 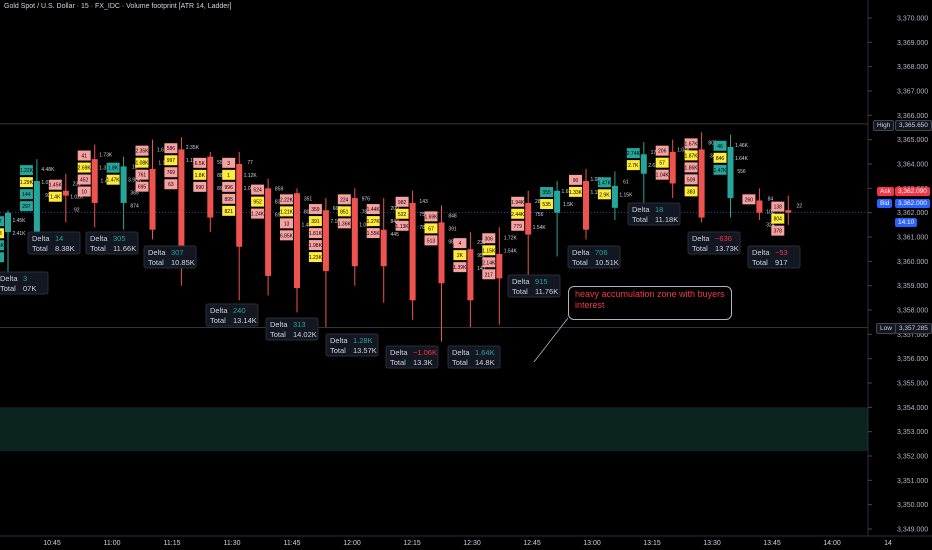 I want to click on footprint-ask-value: 18, so click(x=135, y=168).